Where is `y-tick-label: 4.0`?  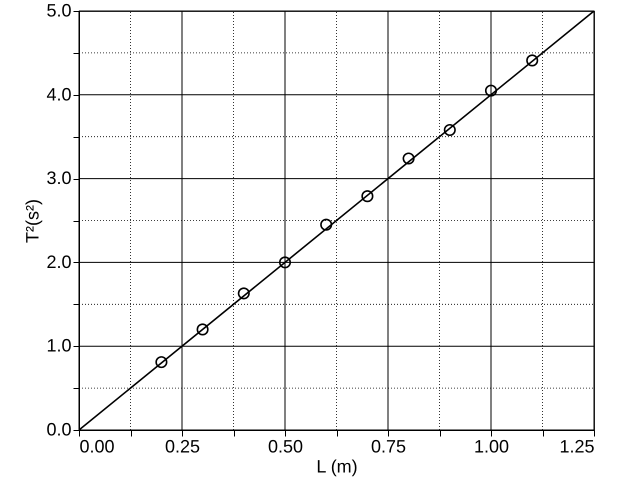
y-tick-label: 4.0 is located at coordinates (59, 94).